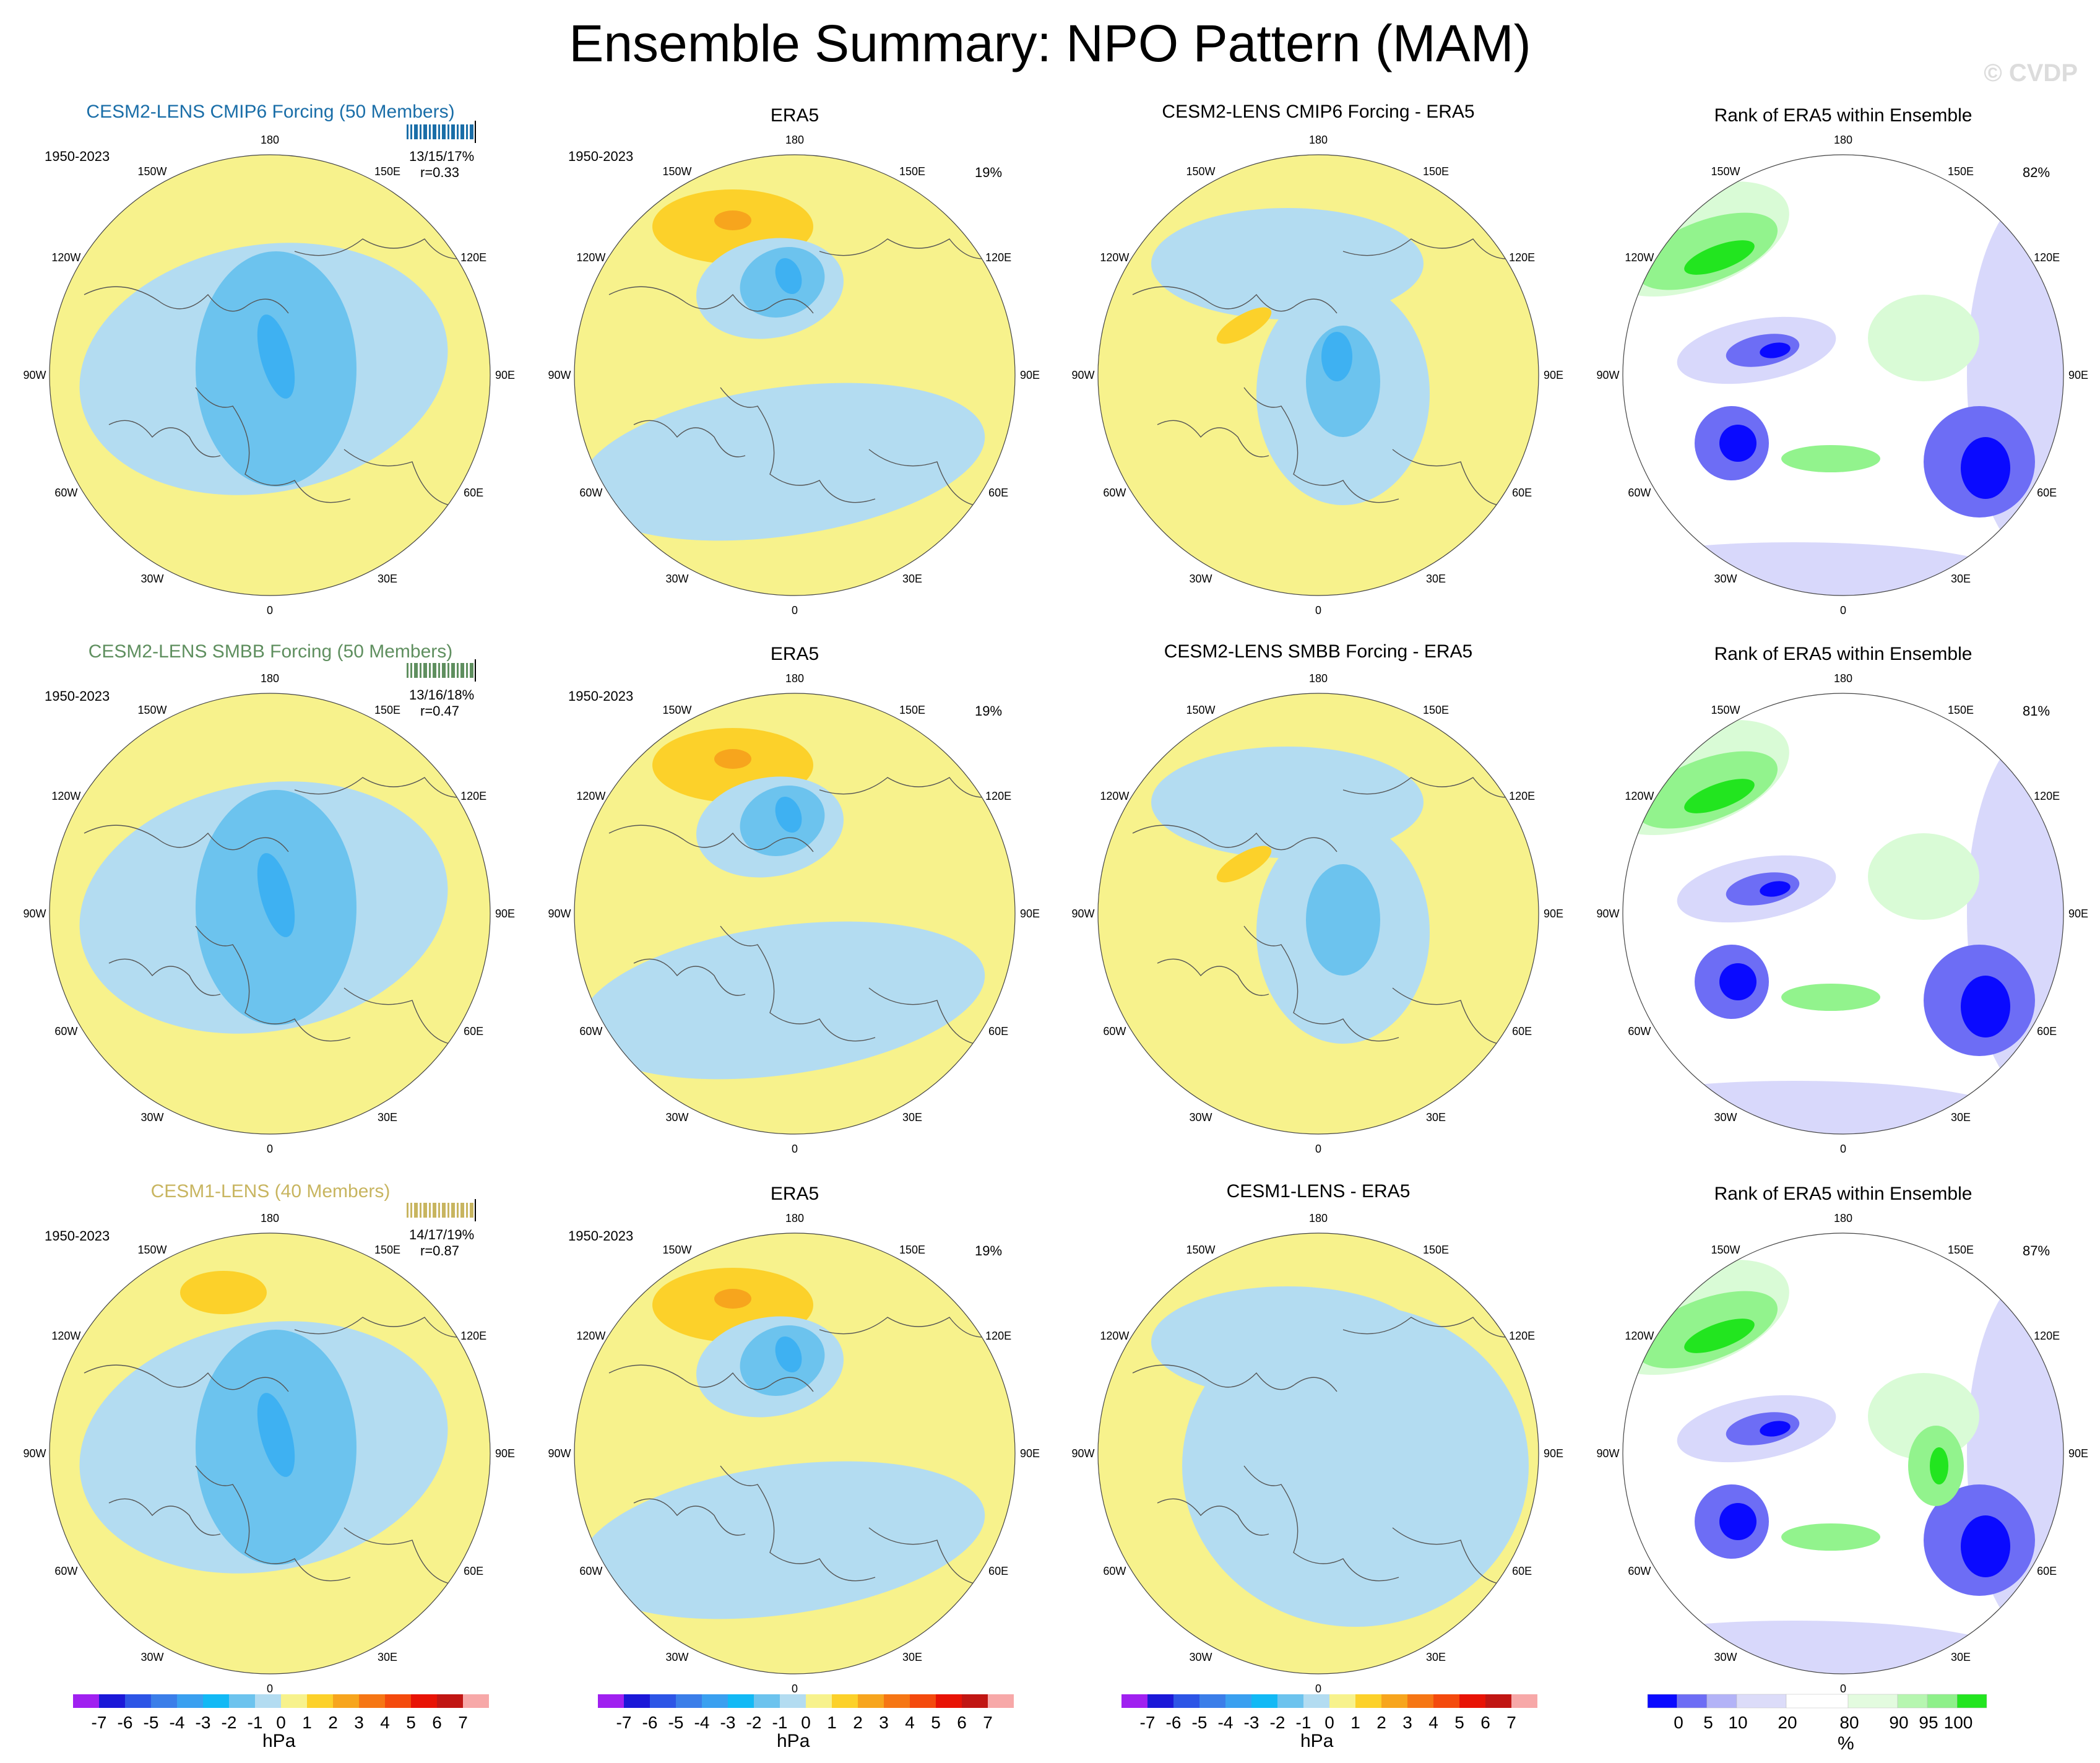 Image resolution: width=2100 pixels, height=1763 pixels. What do you see at coordinates (439, 711) in the screenshot?
I see `corr-label-2: r=0.47` at bounding box center [439, 711].